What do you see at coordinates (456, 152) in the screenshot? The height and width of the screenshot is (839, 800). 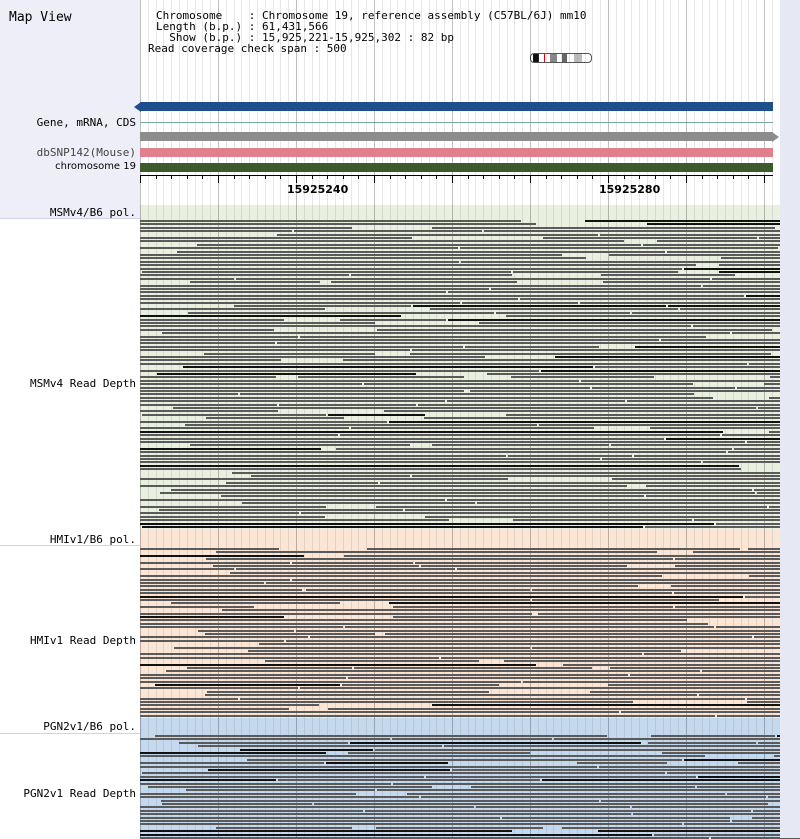 I see `dbsnp-track` at bounding box center [456, 152].